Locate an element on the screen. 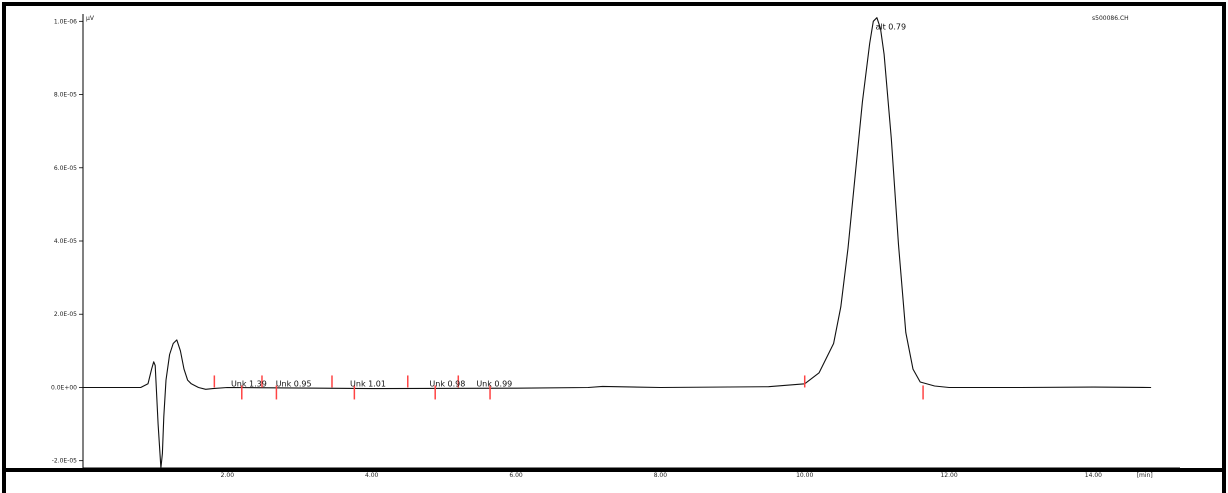  peak-label: Unk 1.01 is located at coordinates (368, 383).